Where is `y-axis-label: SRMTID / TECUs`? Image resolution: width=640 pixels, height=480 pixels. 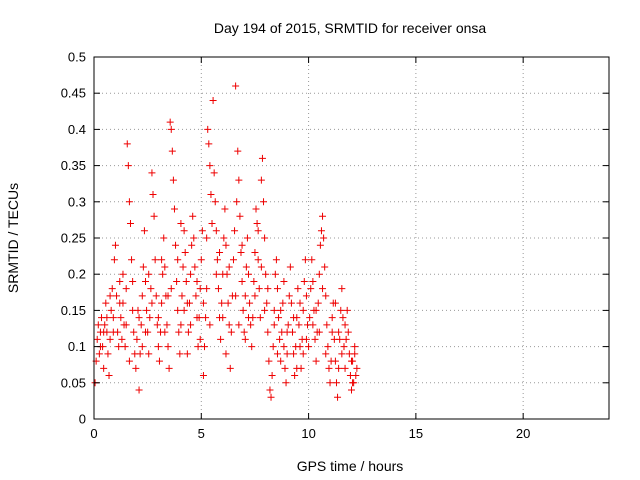
y-axis-label: SRMTID / TECUs is located at coordinates (13, 238).